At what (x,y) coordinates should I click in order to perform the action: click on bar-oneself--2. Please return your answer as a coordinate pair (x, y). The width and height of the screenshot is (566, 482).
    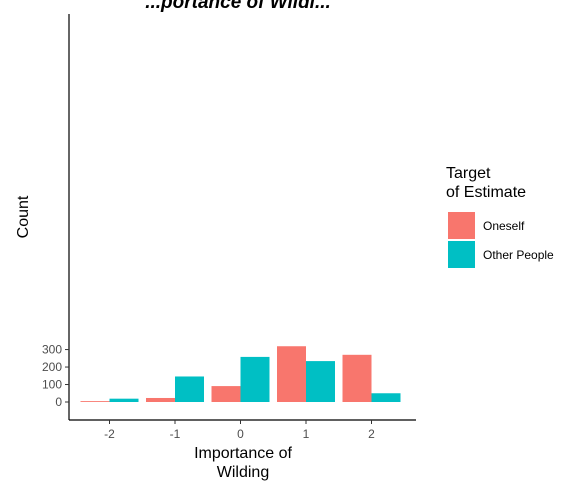
    Looking at the image, I should click on (95, 401).